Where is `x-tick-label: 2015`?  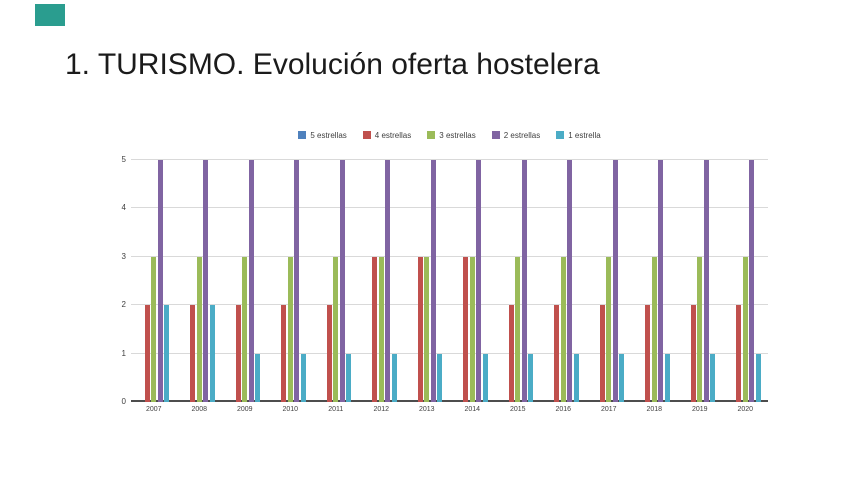
x-tick-label: 2015 is located at coordinates (517, 409).